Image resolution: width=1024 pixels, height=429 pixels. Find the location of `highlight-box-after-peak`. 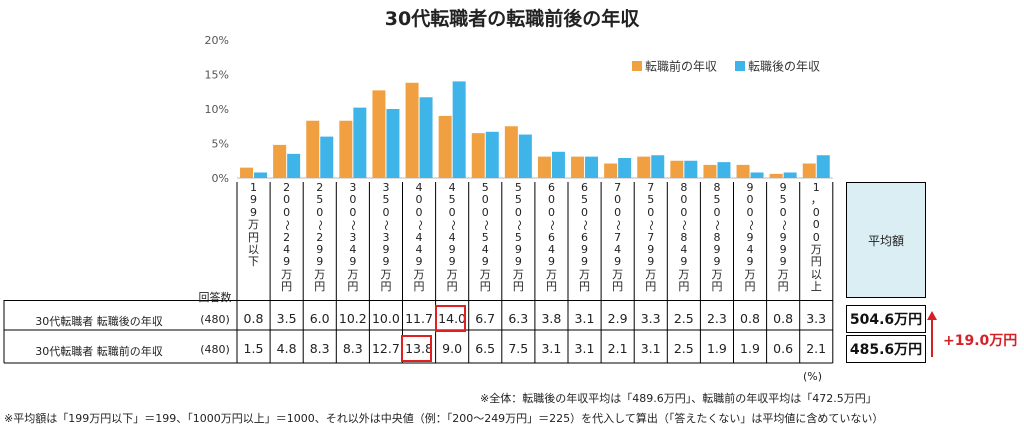

highlight-box-after-peak is located at coordinates (450, 318).